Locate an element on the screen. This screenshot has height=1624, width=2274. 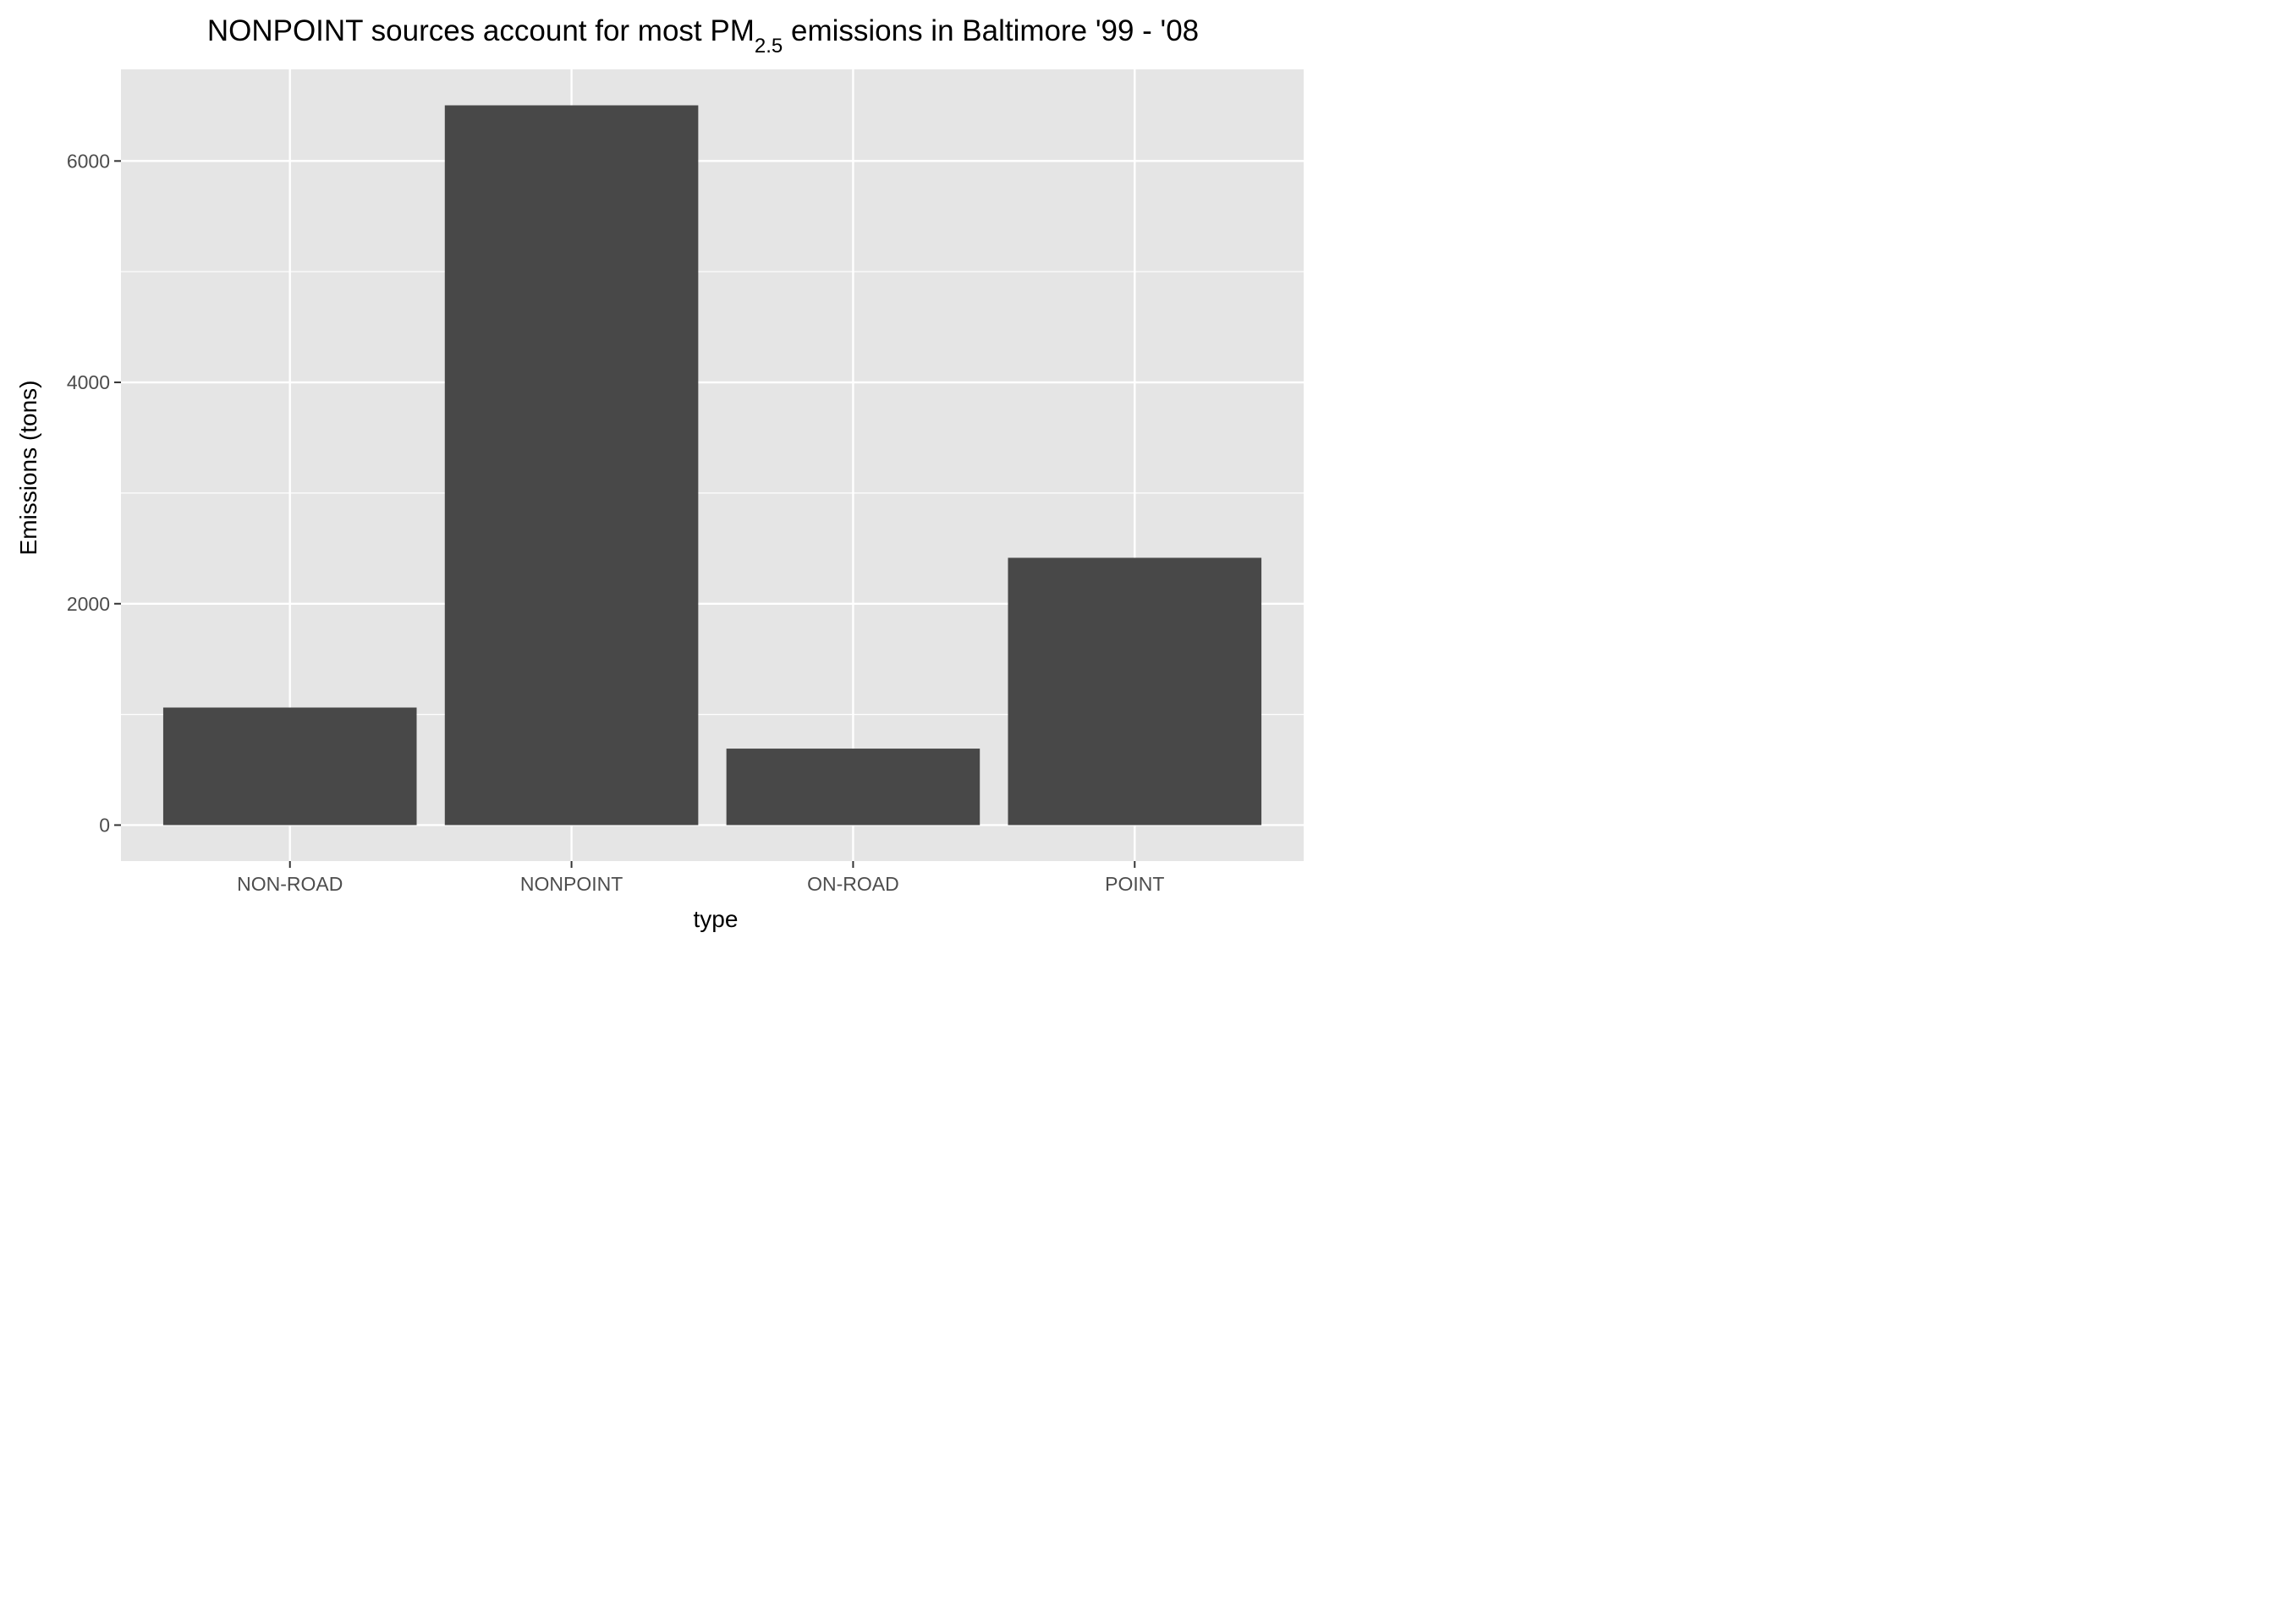
chart-title-subscript: 2.5 is located at coordinates (769, 47).